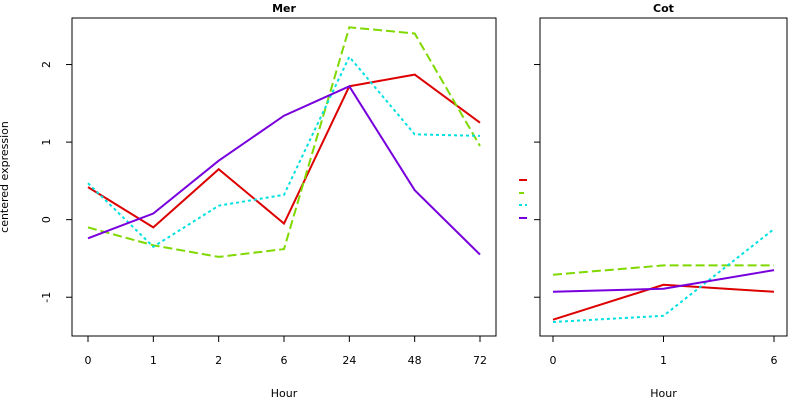 Image resolution: width=800 pixels, height=400 pixels. What do you see at coordinates (46, 142) in the screenshot?
I see `y-tick-label: 1` at bounding box center [46, 142].